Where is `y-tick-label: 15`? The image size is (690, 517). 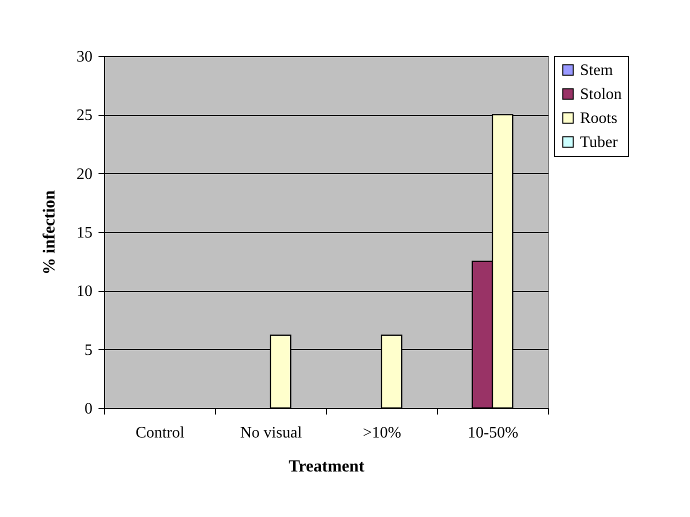
y-tick-label: 15 is located at coordinates (84, 233).